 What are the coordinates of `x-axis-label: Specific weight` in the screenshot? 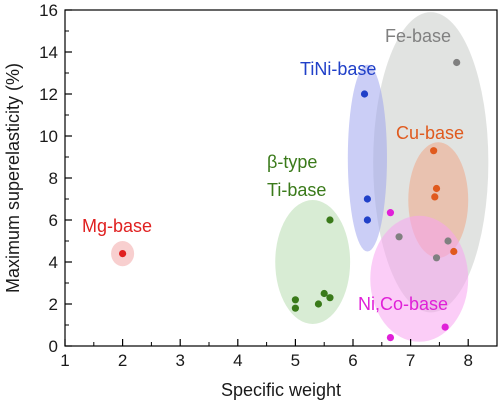 It's located at (281, 390).